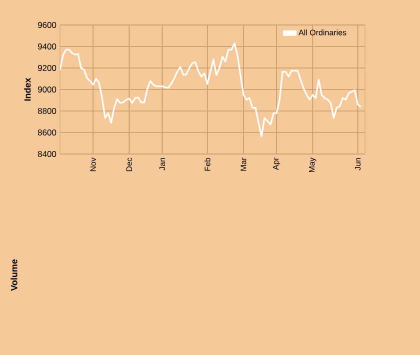  What do you see at coordinates (129, 165) in the screenshot?
I see `x-tick-label: Dec` at bounding box center [129, 165].